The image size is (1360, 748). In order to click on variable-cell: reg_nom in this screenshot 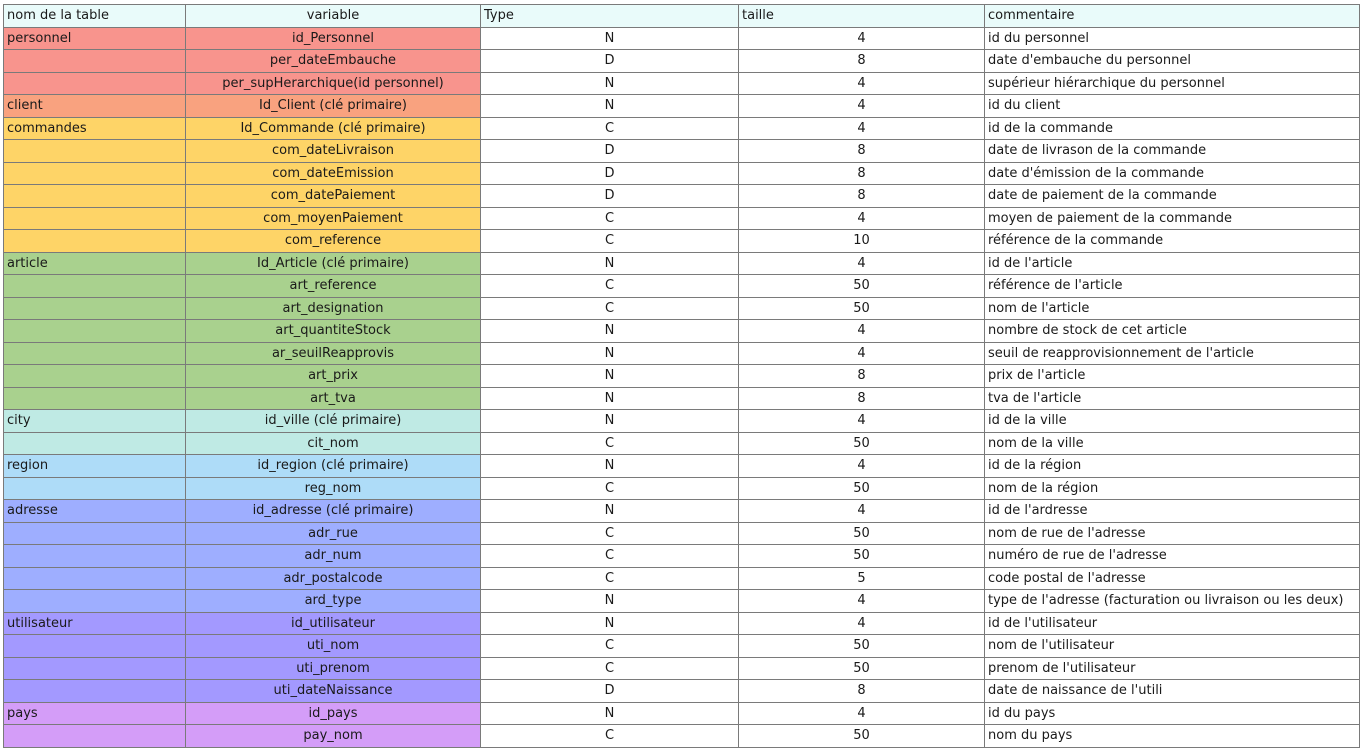, I will do `click(333, 488)`.